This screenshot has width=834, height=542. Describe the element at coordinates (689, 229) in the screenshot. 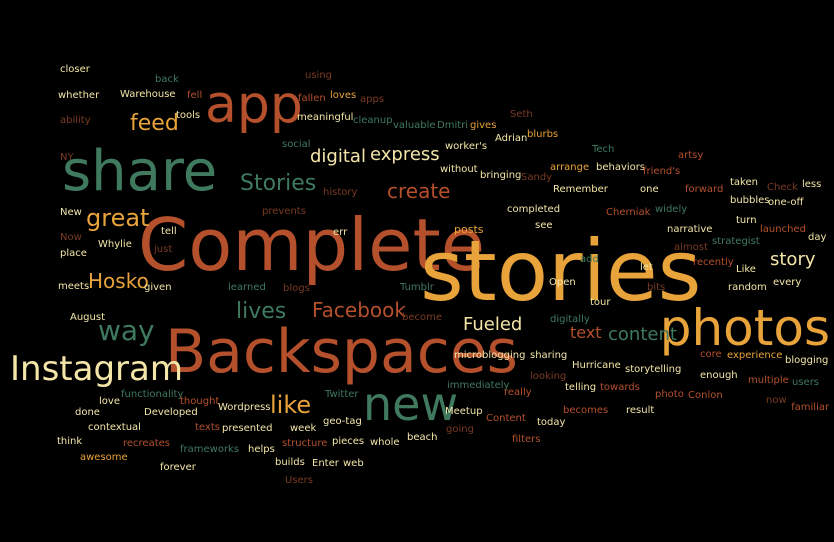

I see `word-narrative: narrative` at that location.